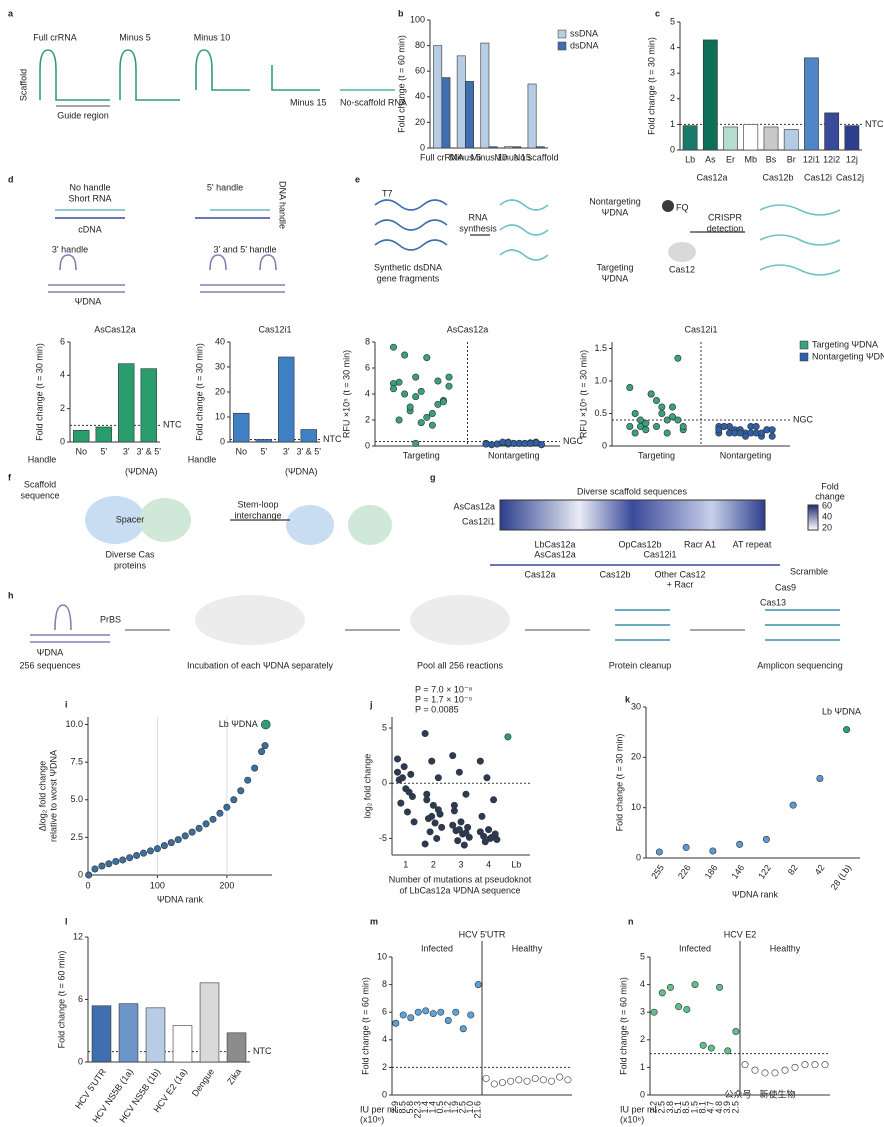  I want to click on annotation: (x10⁶), so click(632, 1119).